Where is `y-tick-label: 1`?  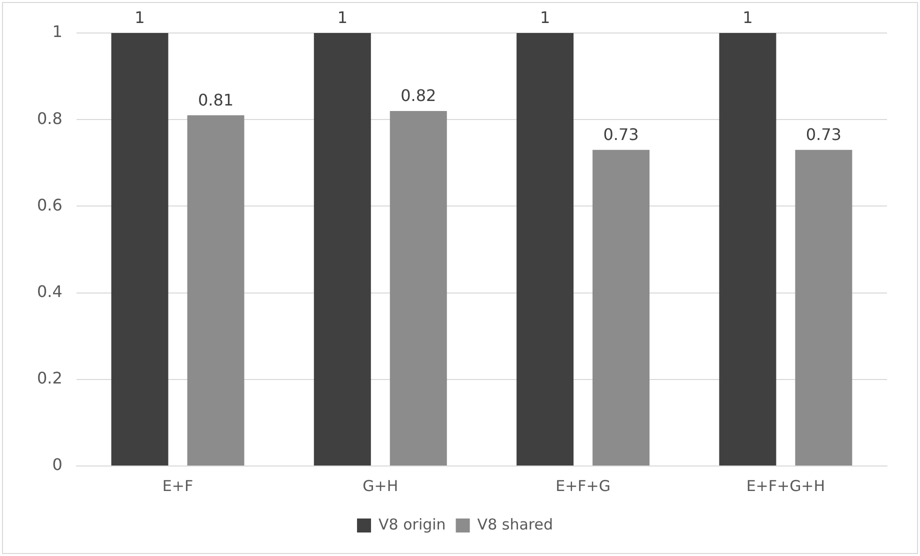 y-tick-label: 1 is located at coordinates (57, 32).